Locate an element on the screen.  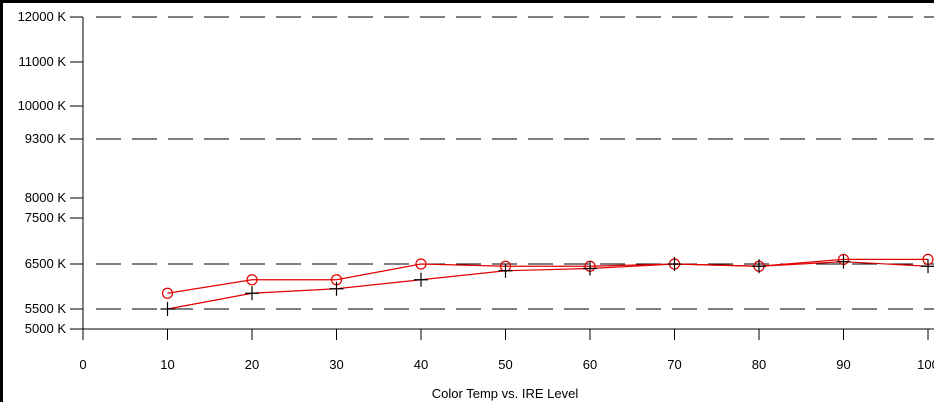
x-tick-label-40: 40 is located at coordinates (421, 364).